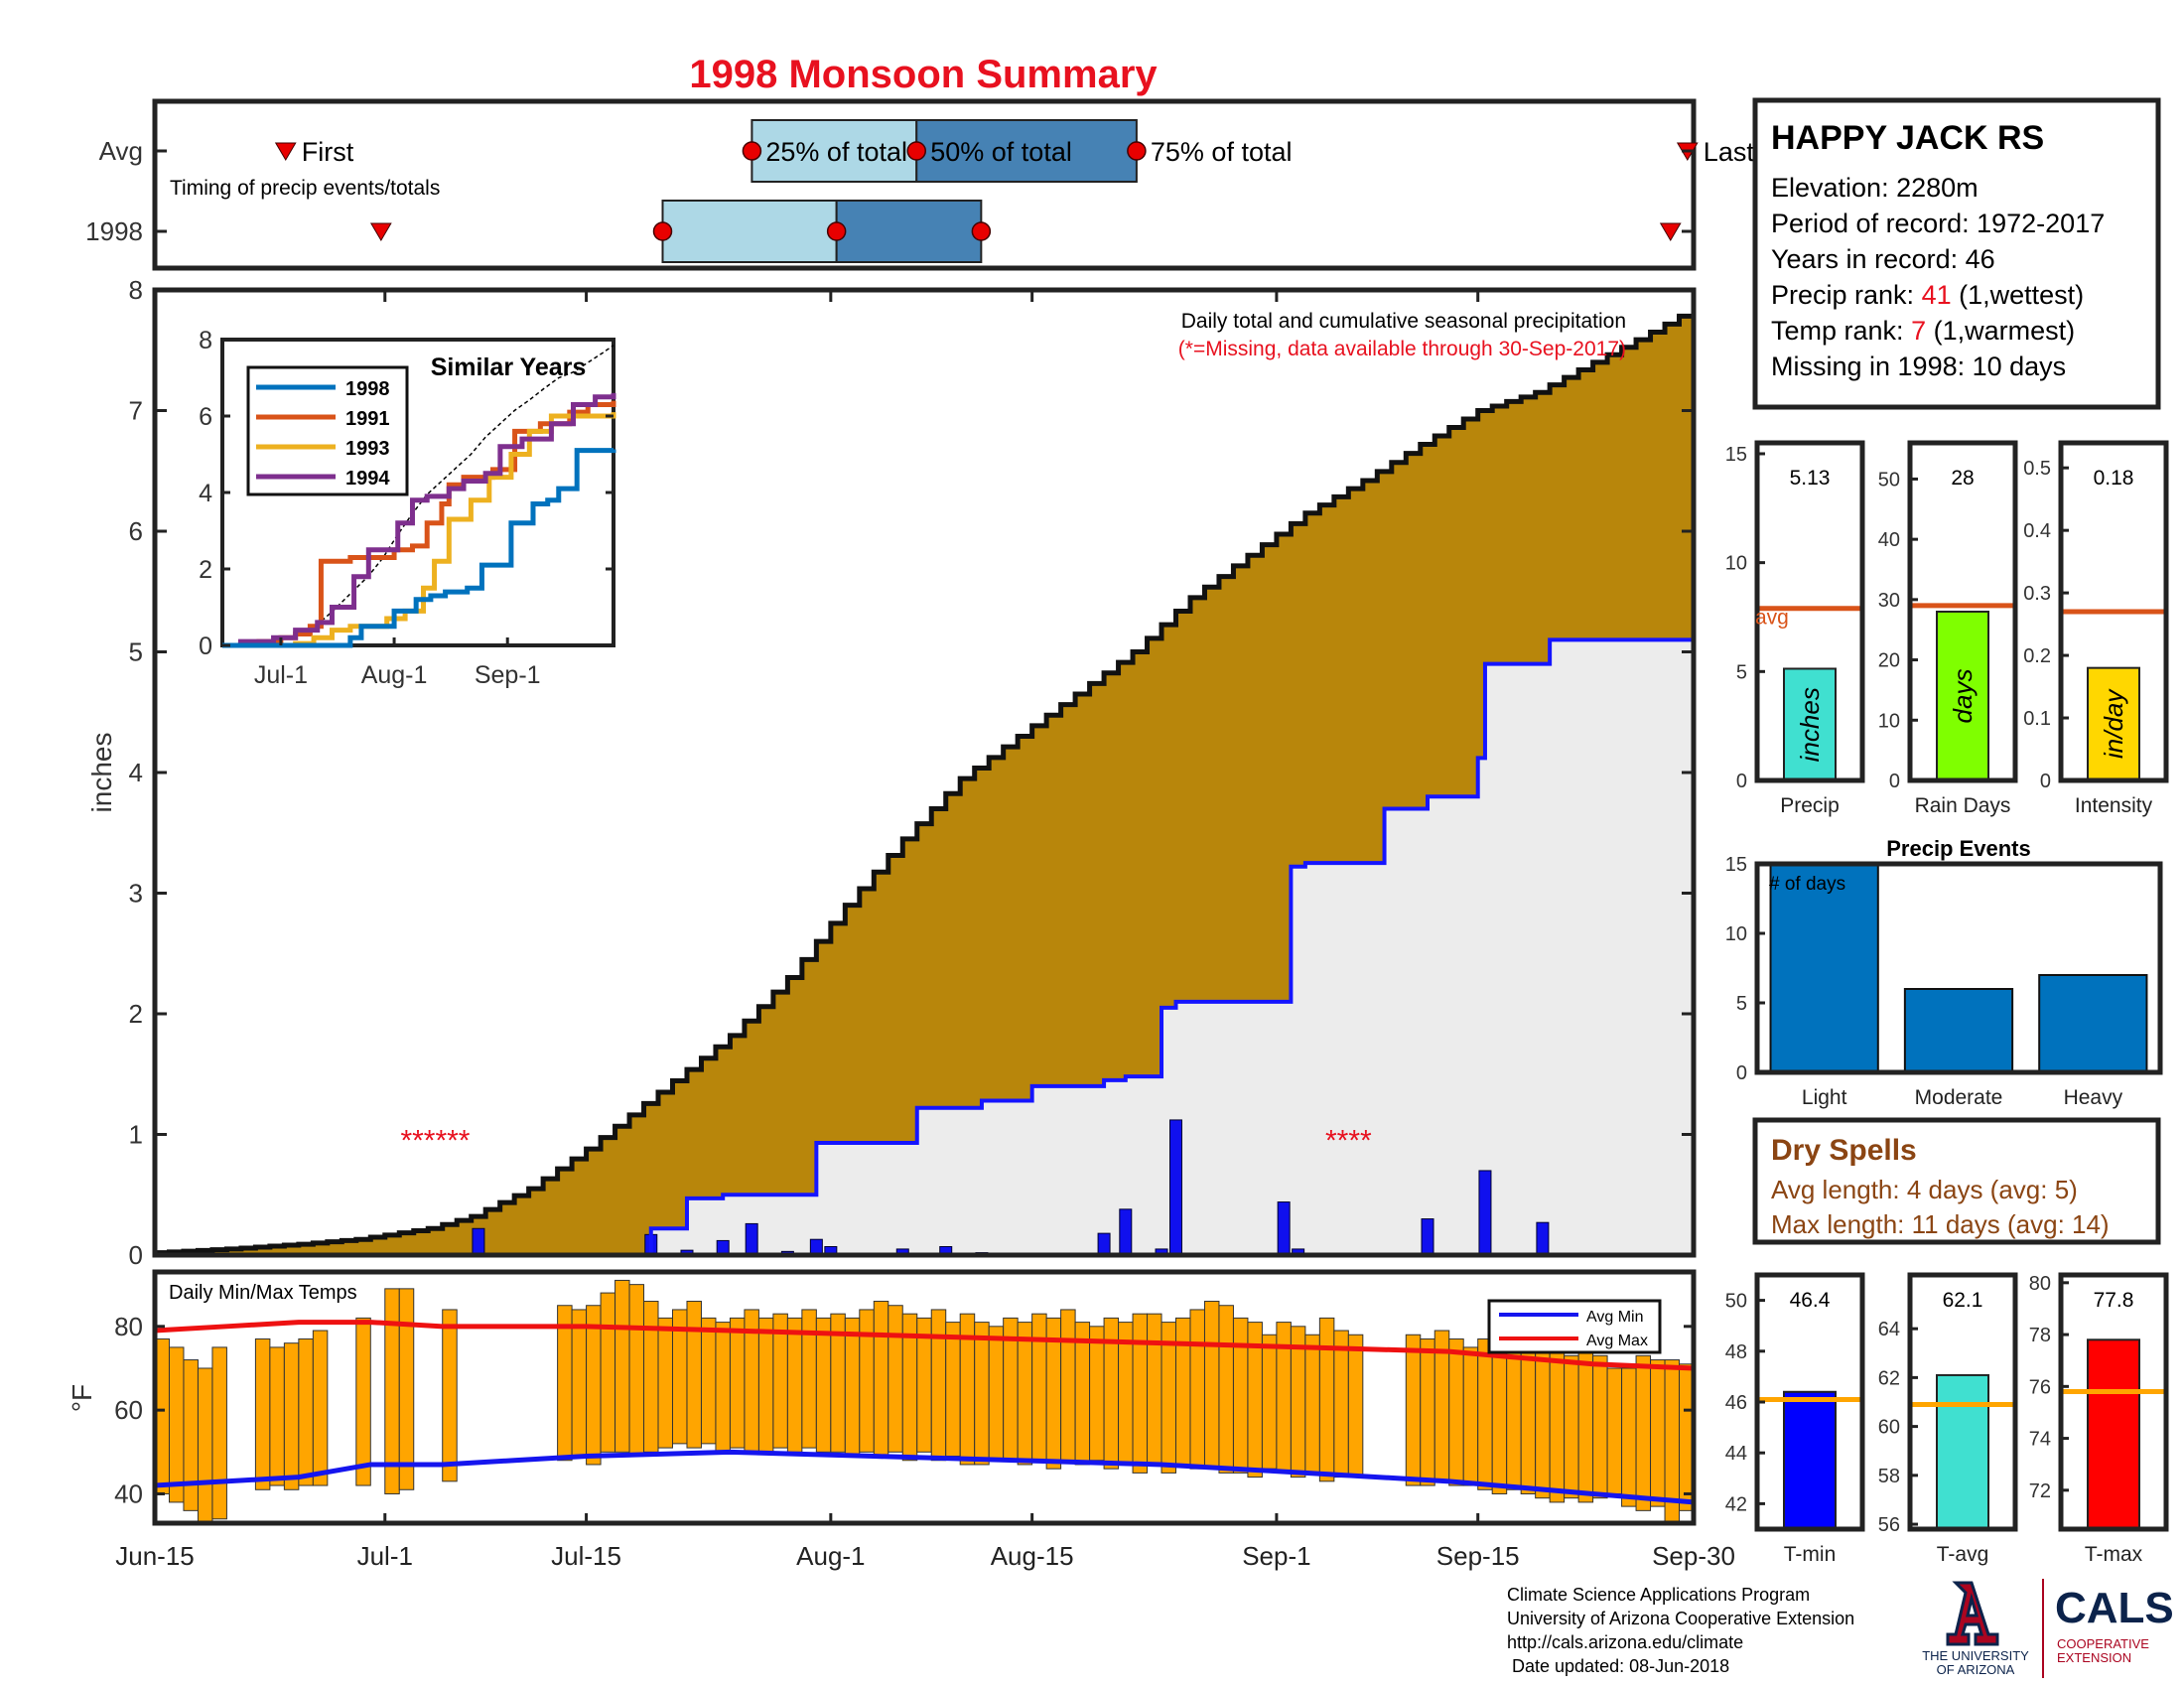 The width and height of the screenshot is (2184, 1688). What do you see at coordinates (1889, 1329) in the screenshot?
I see `tstat-y-tick-label: 64` at bounding box center [1889, 1329].